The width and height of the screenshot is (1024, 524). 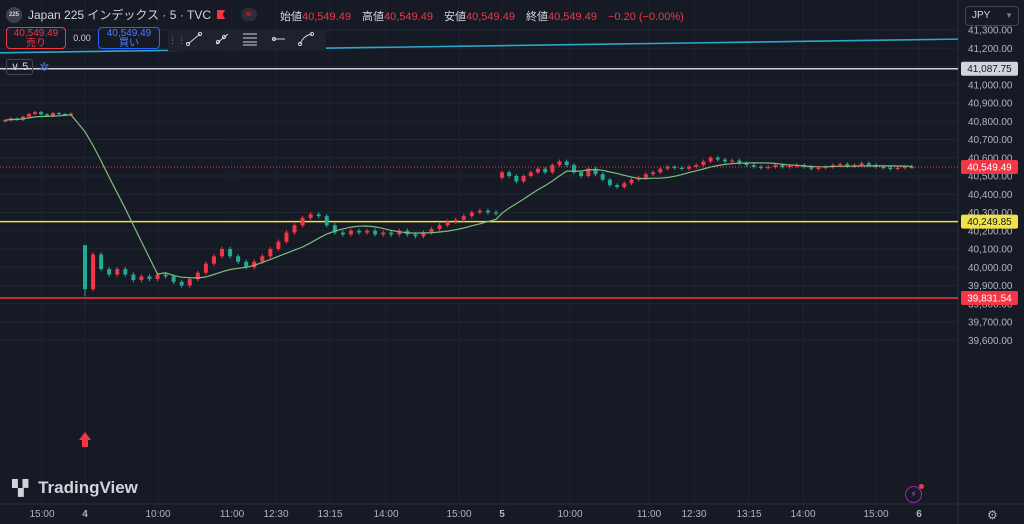 What do you see at coordinates (992, 515) in the screenshot?
I see `settings-icon: ⚙` at bounding box center [992, 515].